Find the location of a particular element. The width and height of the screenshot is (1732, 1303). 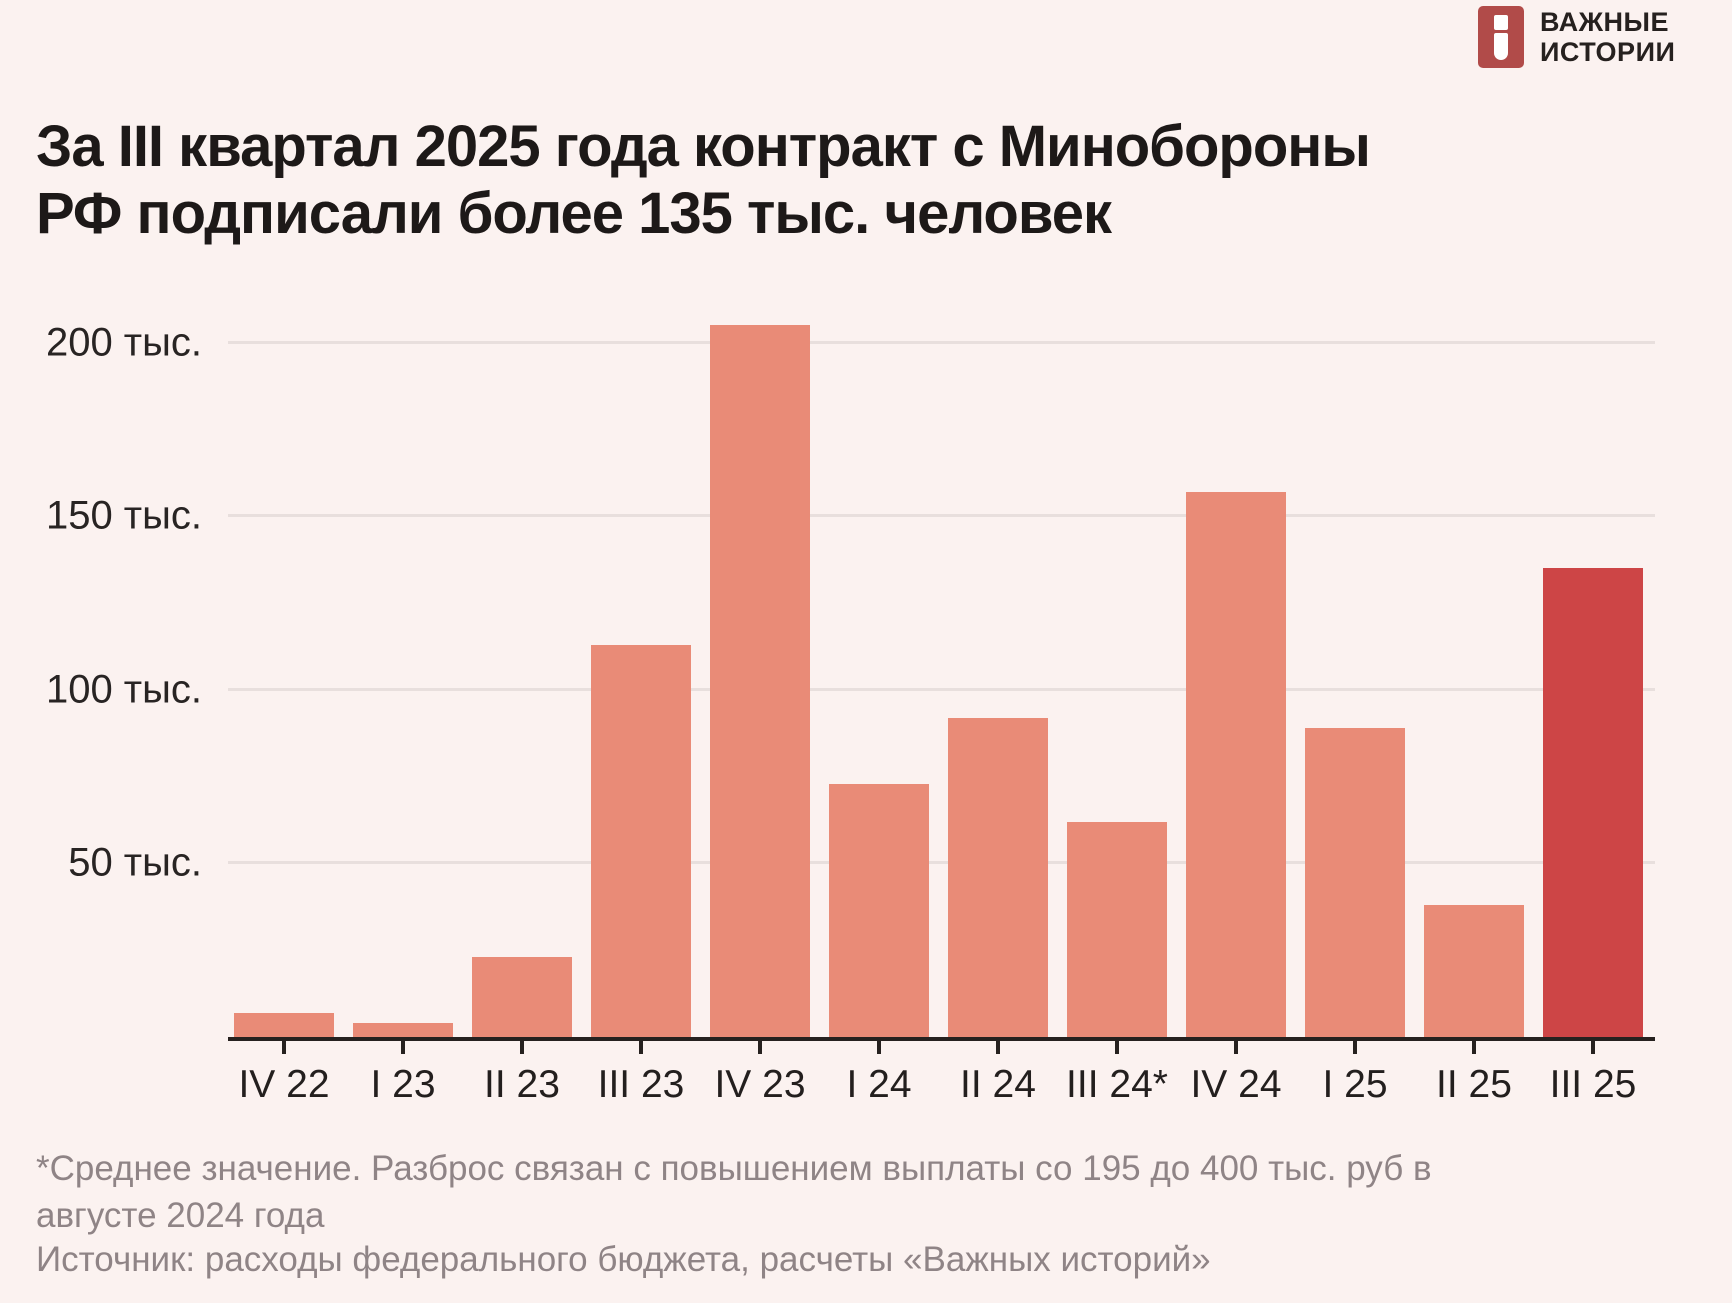

x-cell: I 24 is located at coordinates (879, 1074).